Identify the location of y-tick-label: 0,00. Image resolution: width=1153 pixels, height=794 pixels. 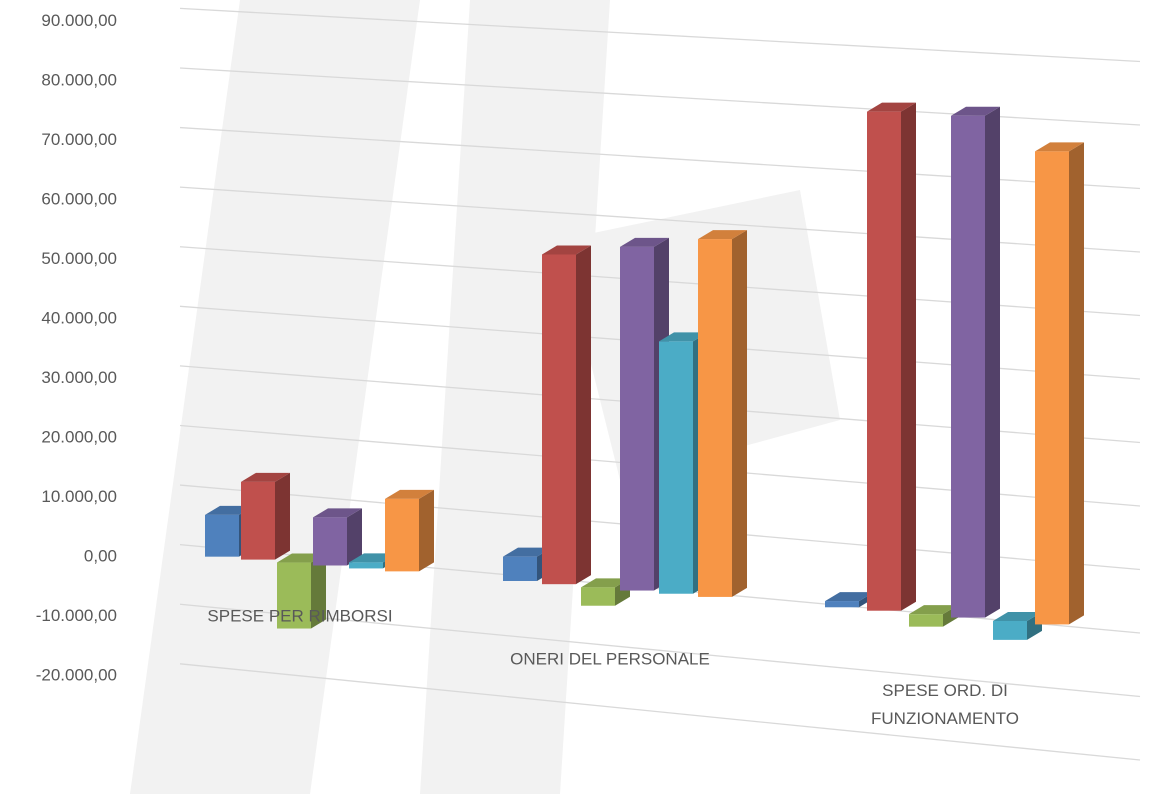
(100, 555).